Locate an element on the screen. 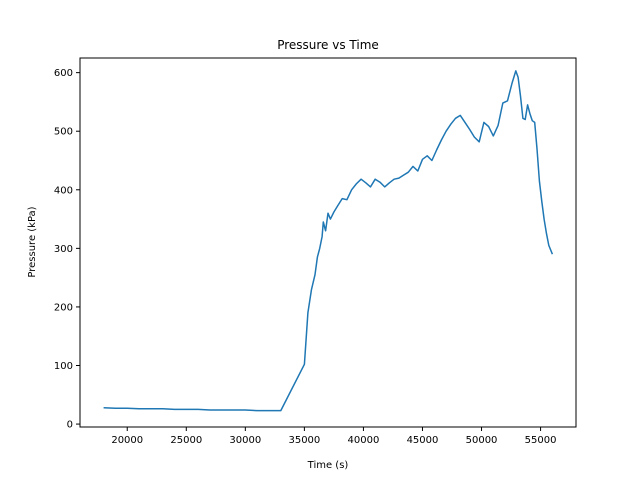 The width and height of the screenshot is (640, 480). x-tick-label: 35000 is located at coordinates (304, 440).